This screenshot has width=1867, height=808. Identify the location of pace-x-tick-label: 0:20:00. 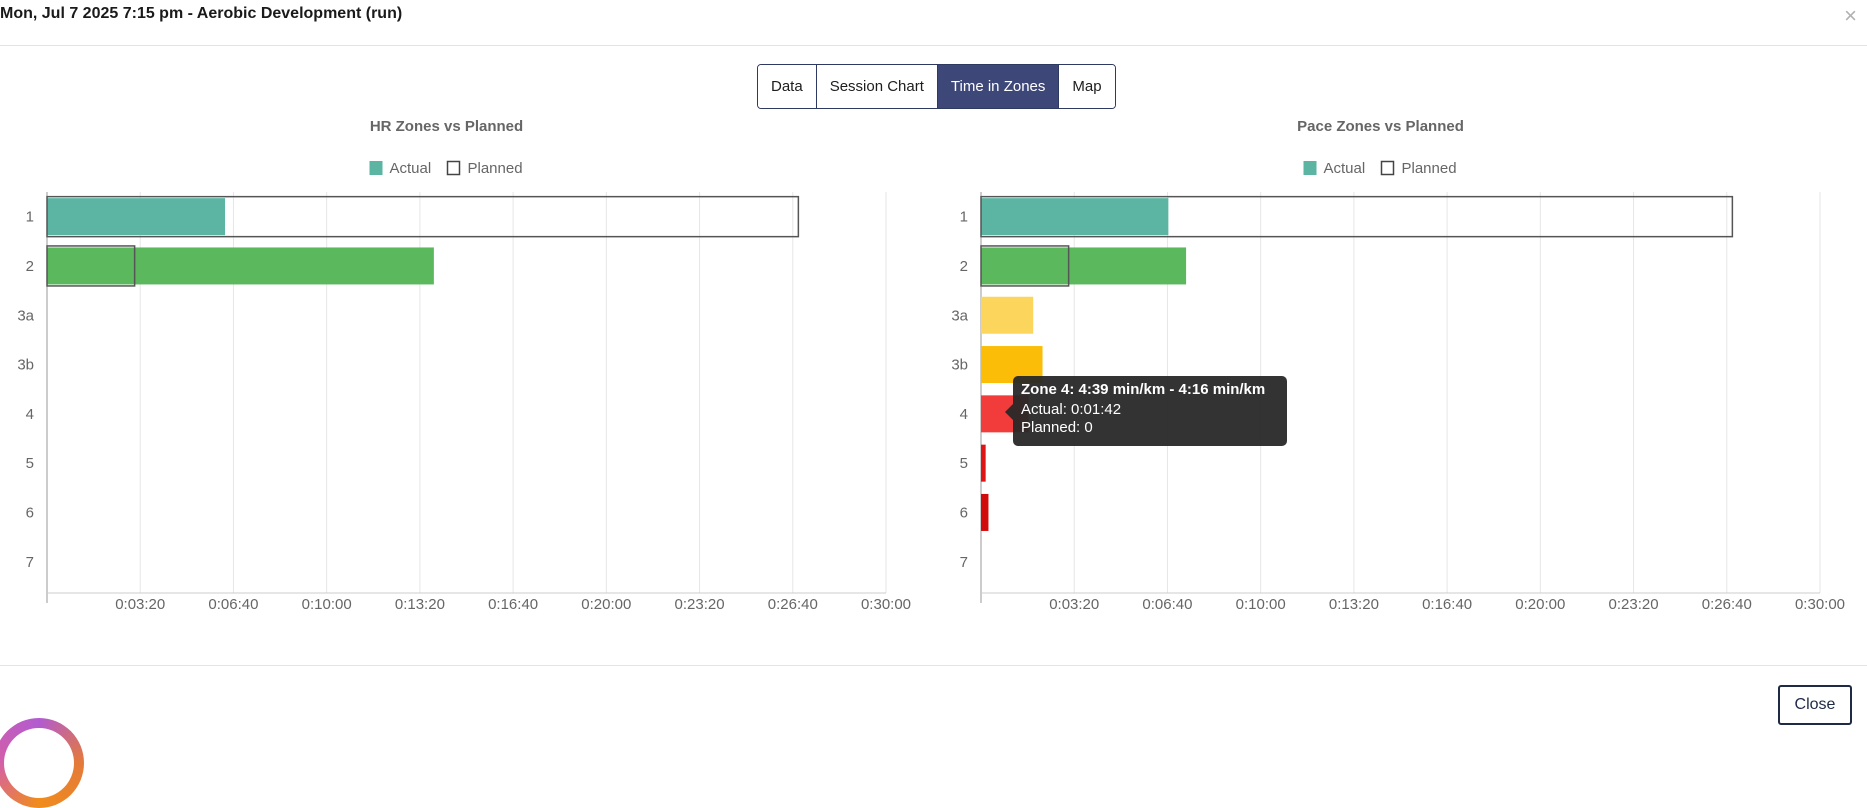
(1540, 604).